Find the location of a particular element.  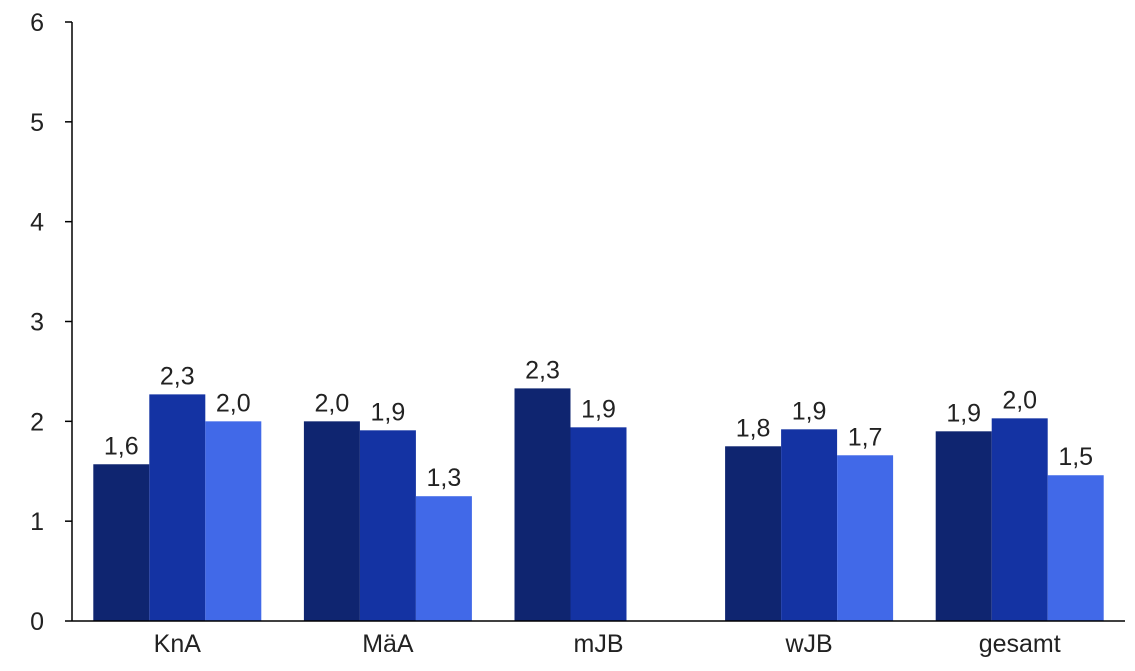

y-tick-label: 2 is located at coordinates (37, 422).